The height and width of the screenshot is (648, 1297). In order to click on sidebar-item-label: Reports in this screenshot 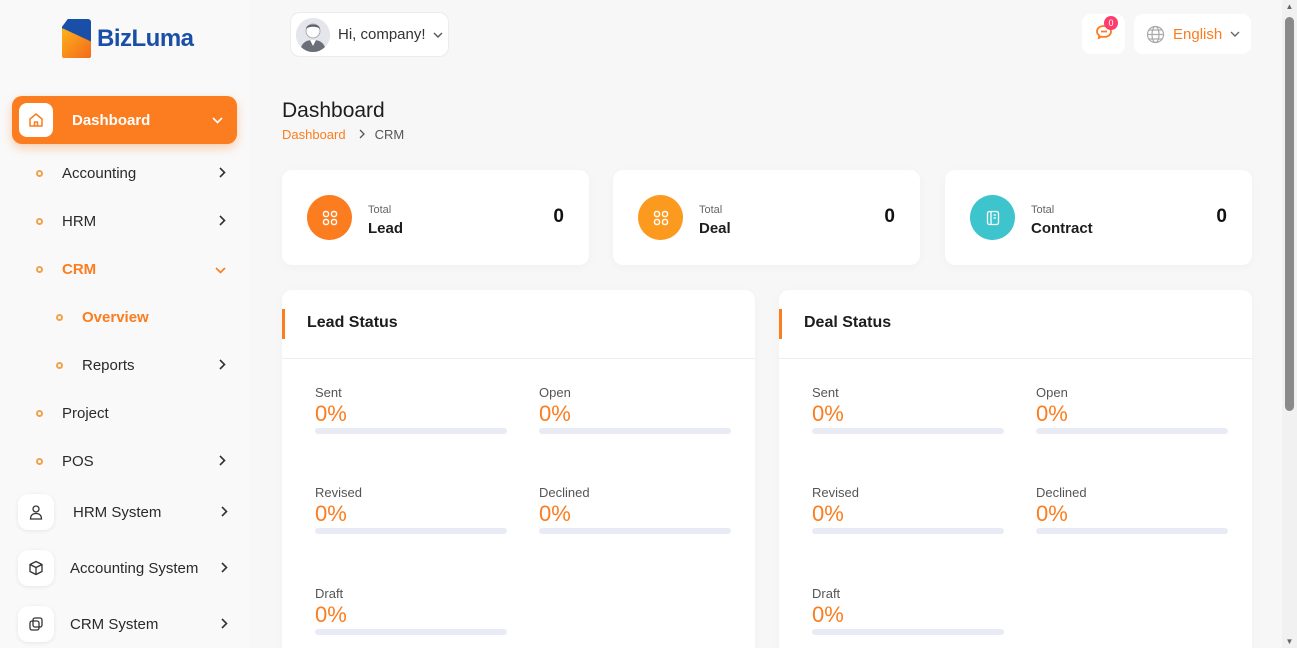, I will do `click(108, 365)`.